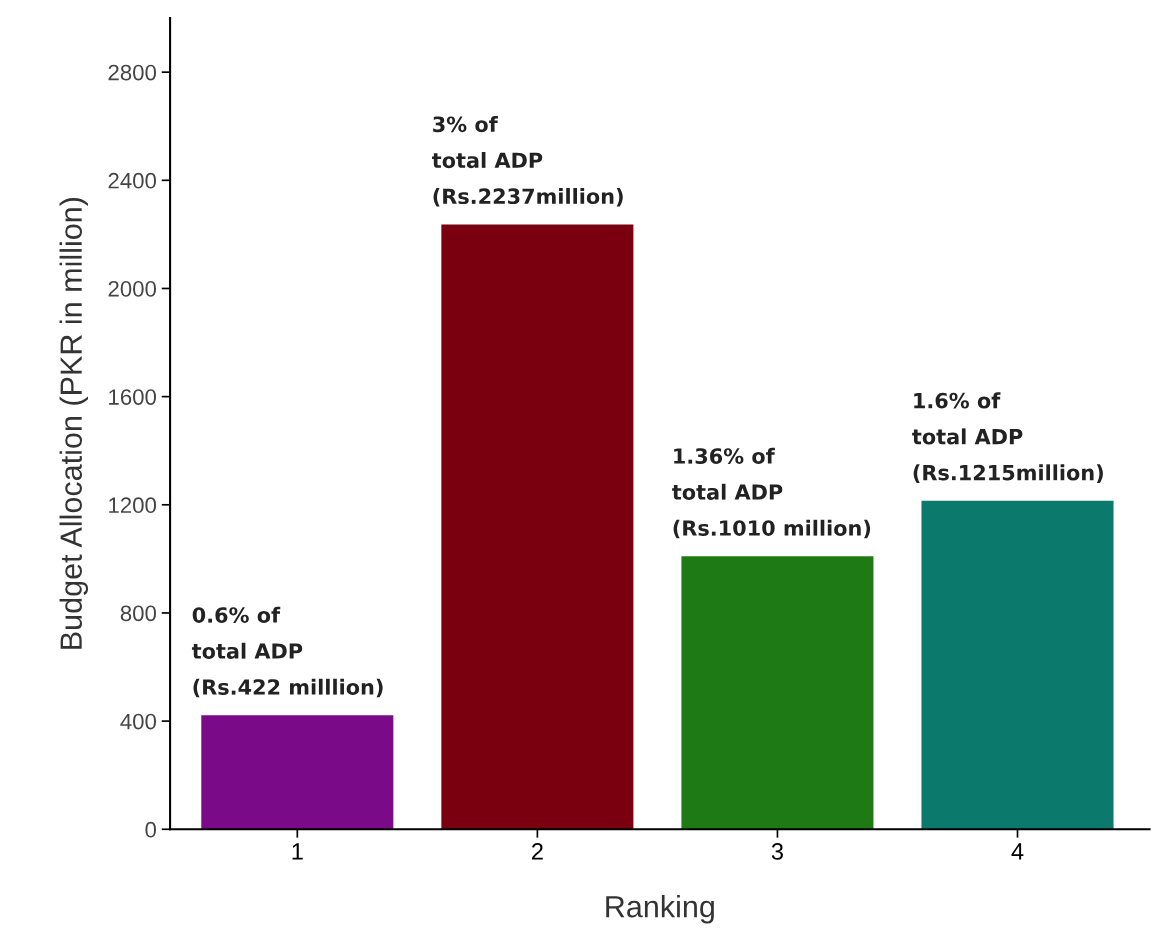 The width and height of the screenshot is (1173, 951). Describe the element at coordinates (1007, 437) in the screenshot. I see `annotation: 1.6% of total ADP (Rs.1215million)` at that location.